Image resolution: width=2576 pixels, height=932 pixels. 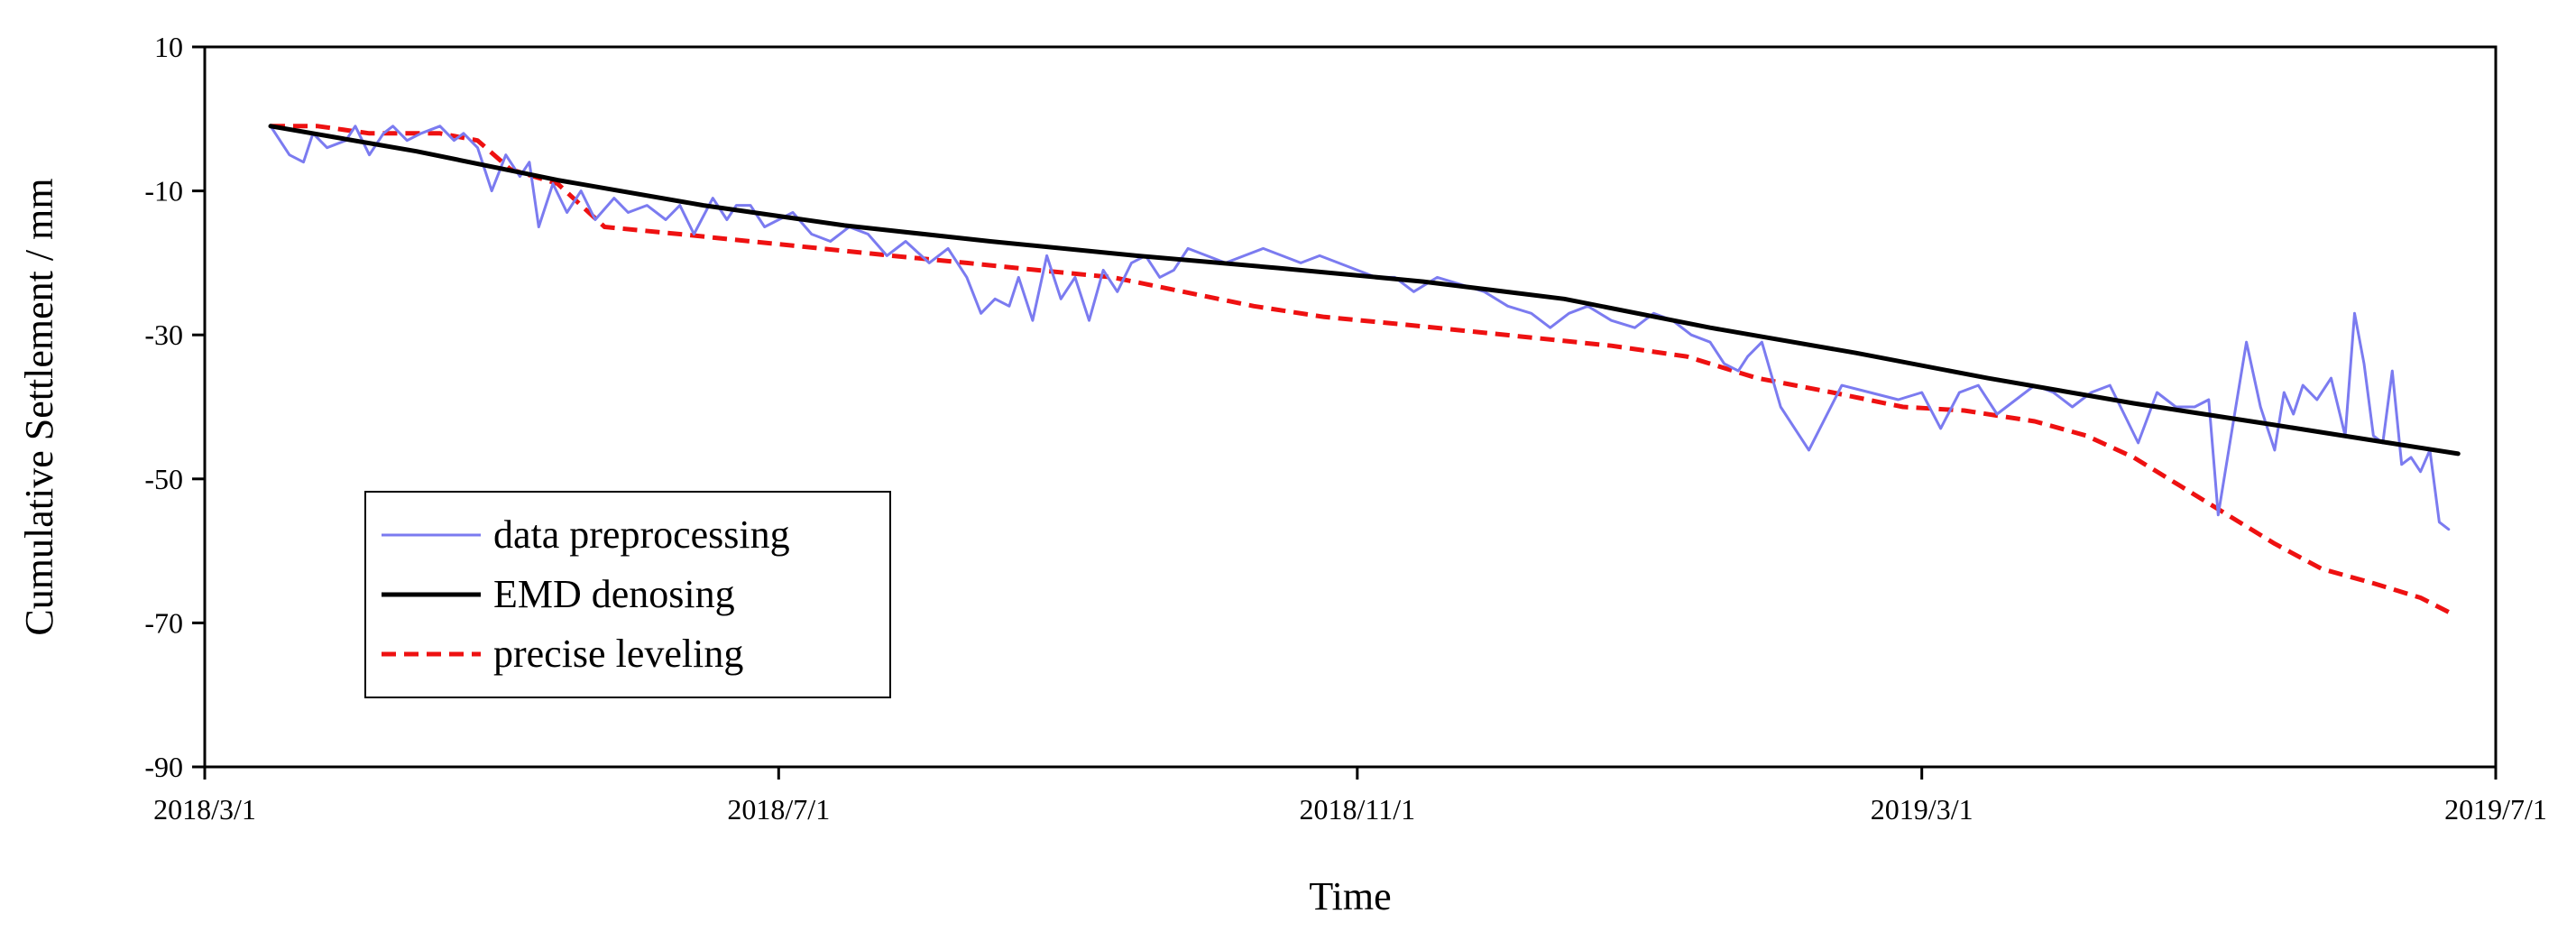 What do you see at coordinates (614, 594) in the screenshot?
I see `legend-label: EMD denosing` at bounding box center [614, 594].